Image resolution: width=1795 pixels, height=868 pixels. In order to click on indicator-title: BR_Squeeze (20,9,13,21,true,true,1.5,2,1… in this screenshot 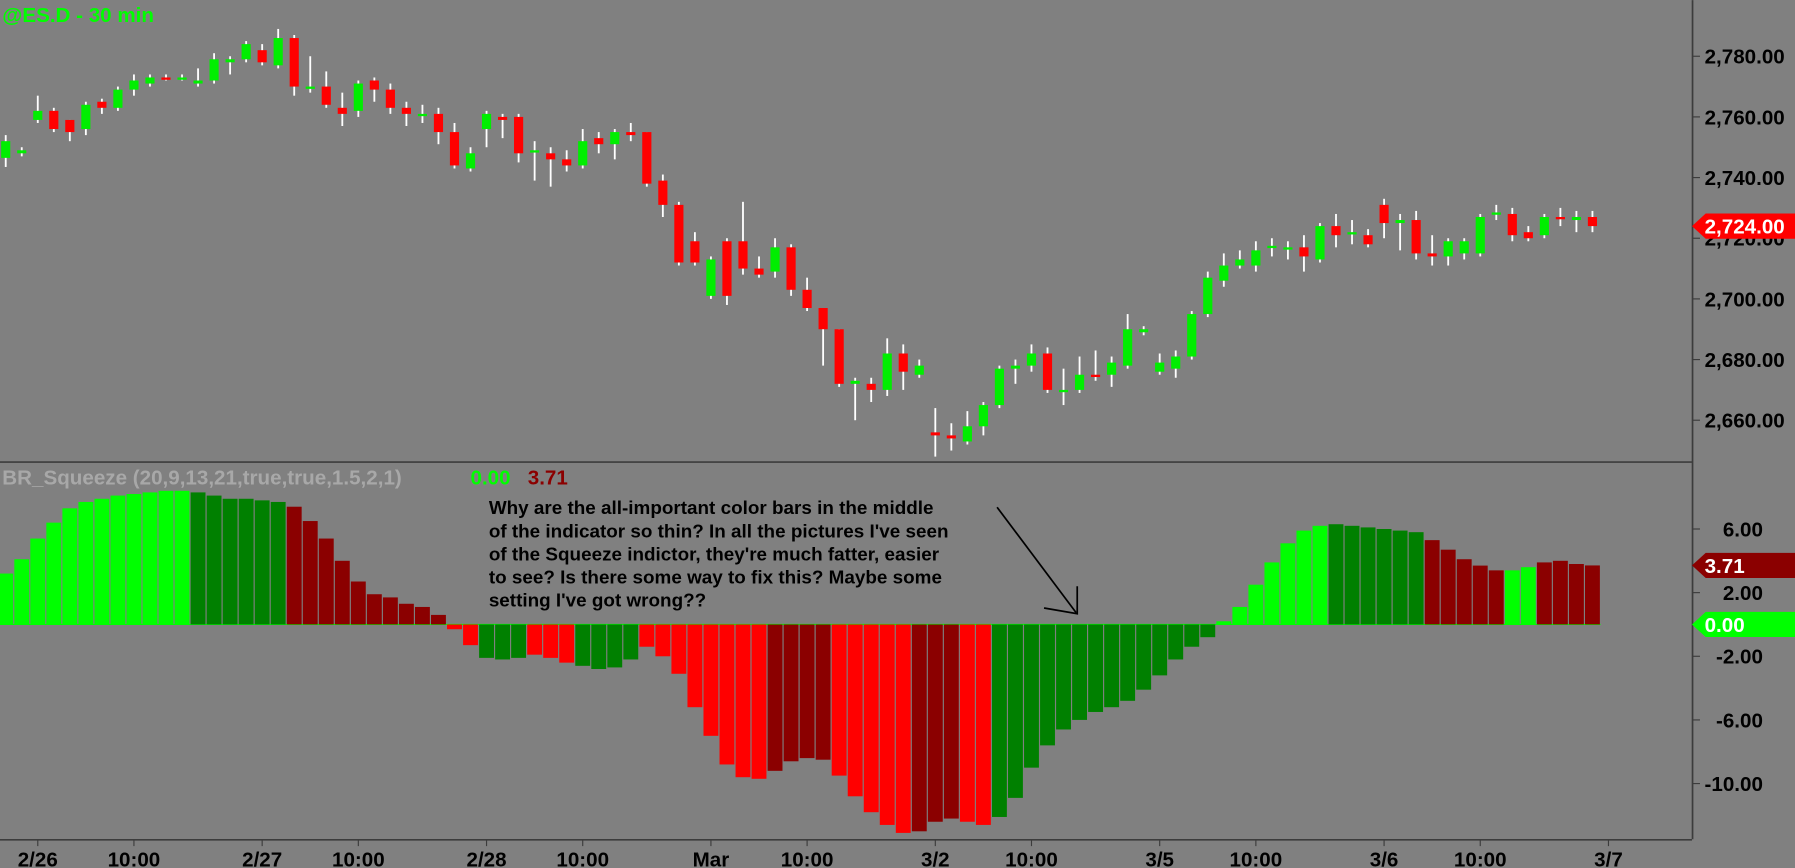, I will do `click(201, 477)`.